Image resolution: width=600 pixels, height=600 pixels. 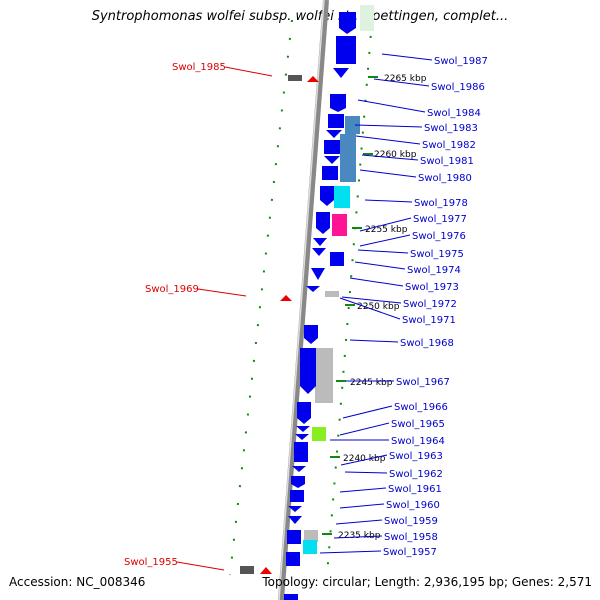 What do you see at coordinates (339, 225) in the screenshot?
I see `feature-magenta` at bounding box center [339, 225].